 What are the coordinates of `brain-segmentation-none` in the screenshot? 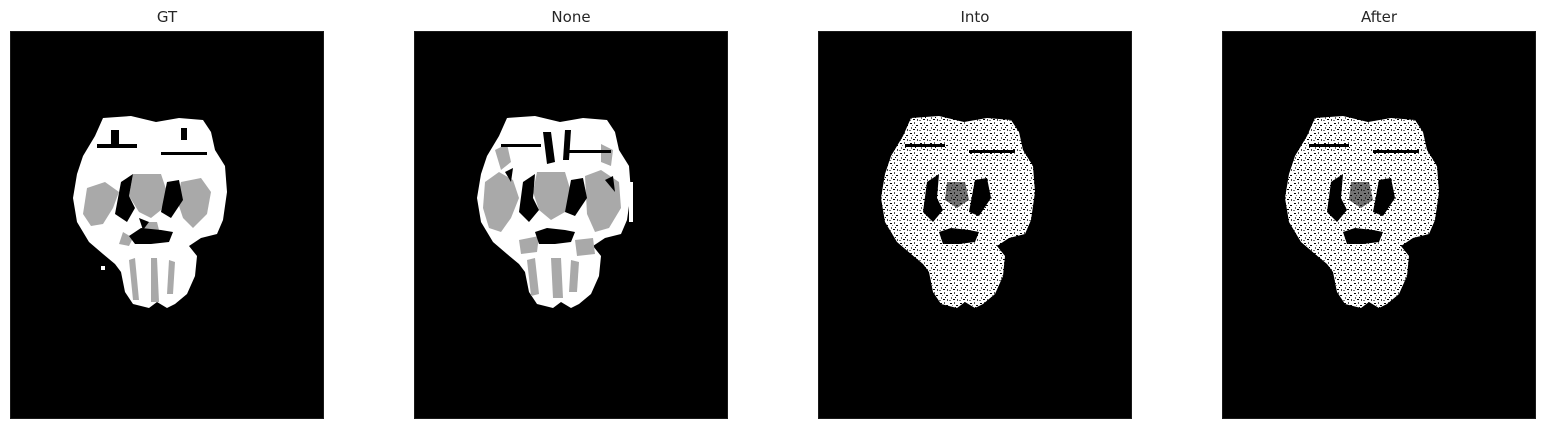 It's located at (555, 212).